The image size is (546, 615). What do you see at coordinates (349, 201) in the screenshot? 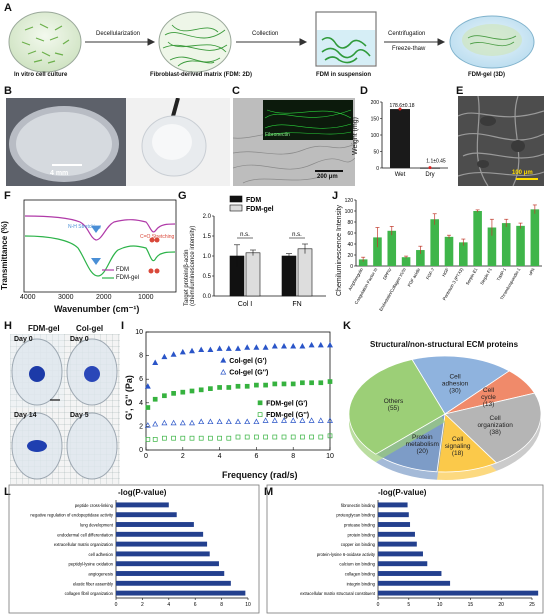
I see `j-ytick-6: 120` at bounding box center [349, 201].